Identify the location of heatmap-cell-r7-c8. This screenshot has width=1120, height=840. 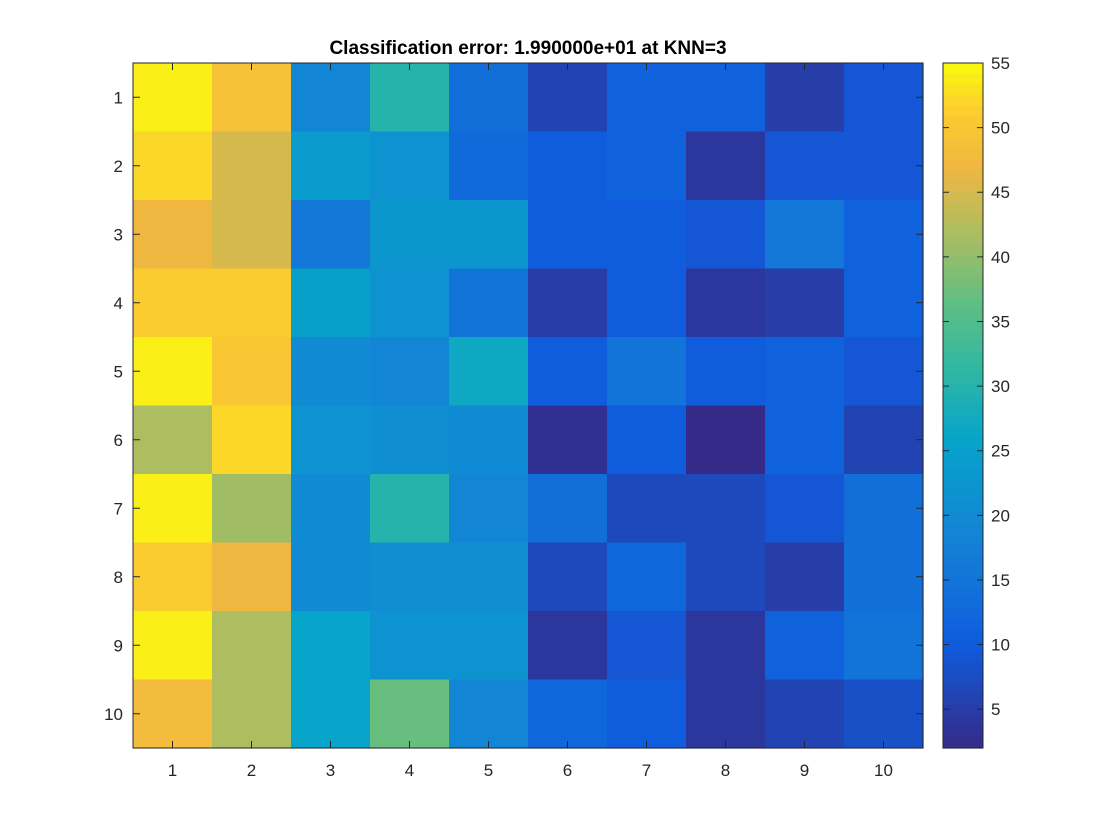
(726, 509).